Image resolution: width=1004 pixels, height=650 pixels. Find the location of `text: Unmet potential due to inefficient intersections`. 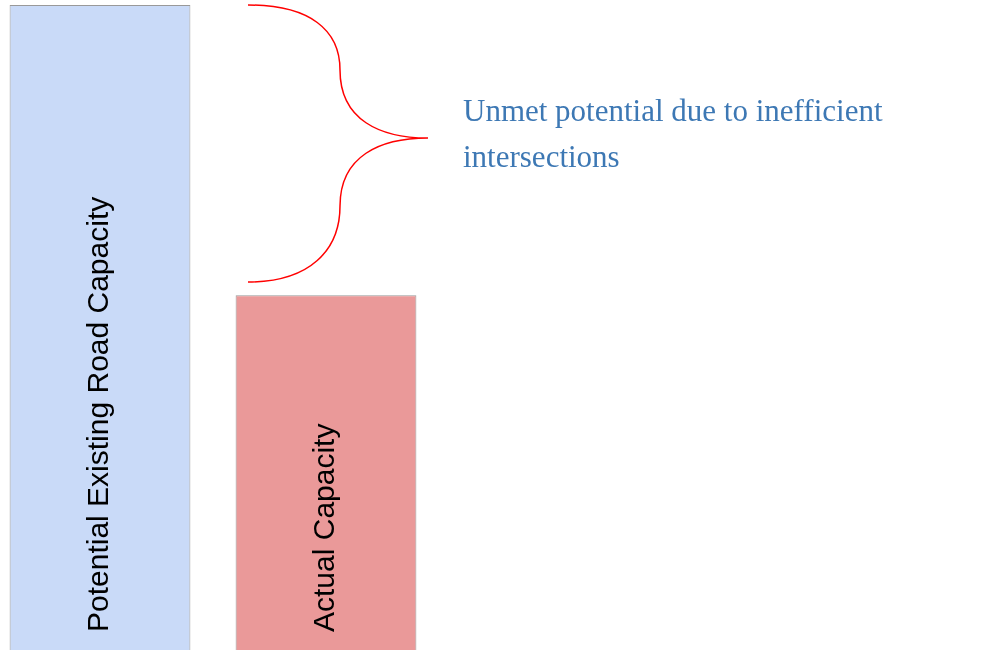

text: Unmet potential due to inefficient intersections is located at coordinates (673, 134).